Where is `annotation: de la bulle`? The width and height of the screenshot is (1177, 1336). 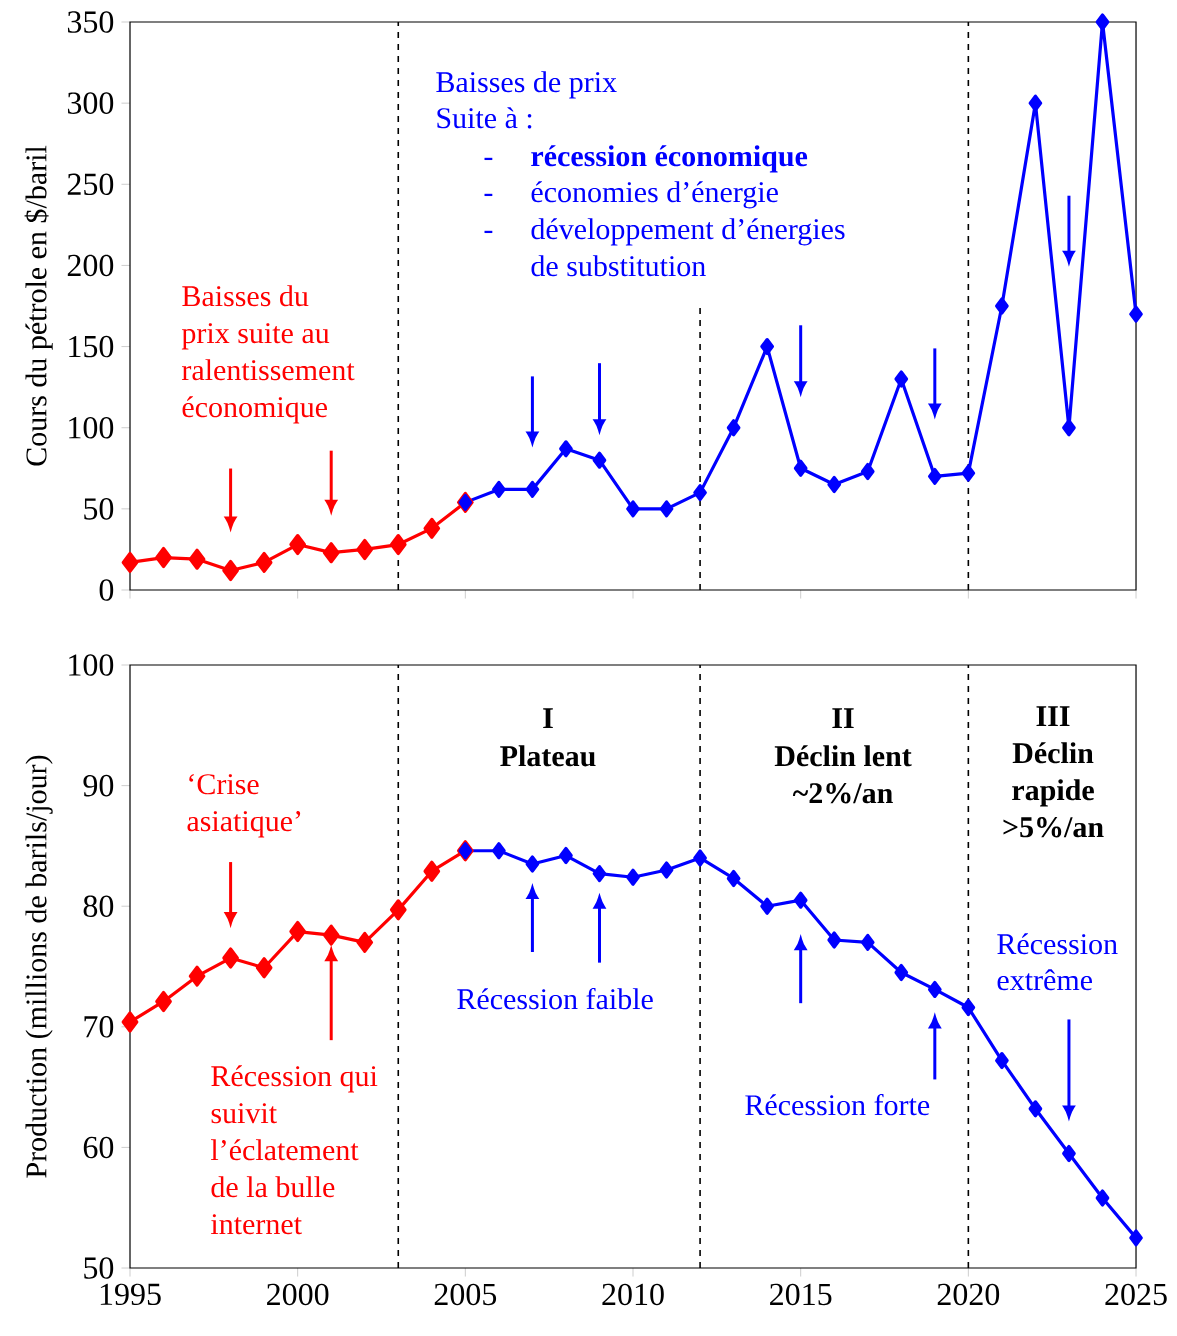
annotation: de la bulle is located at coordinates (273, 1187).